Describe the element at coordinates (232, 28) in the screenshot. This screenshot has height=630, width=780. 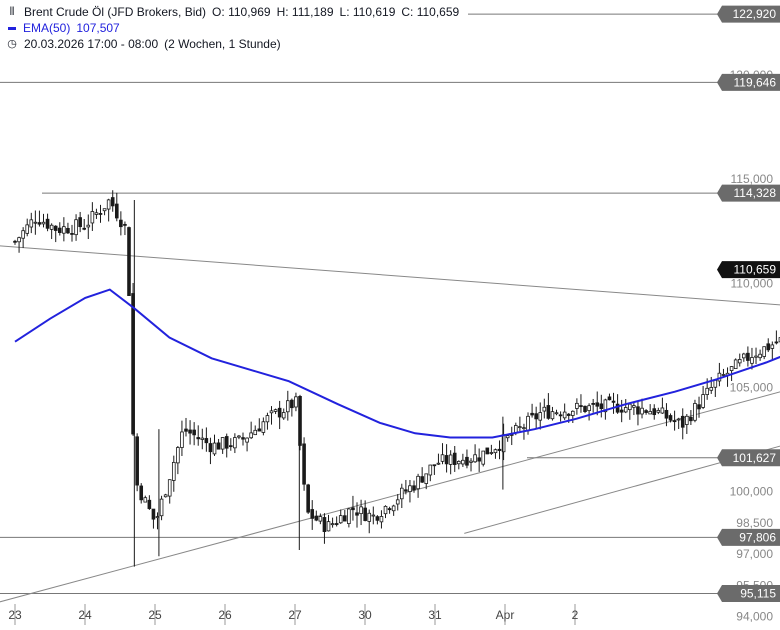
I see `legend-ema-row: EMA(50) 107,507` at that location.